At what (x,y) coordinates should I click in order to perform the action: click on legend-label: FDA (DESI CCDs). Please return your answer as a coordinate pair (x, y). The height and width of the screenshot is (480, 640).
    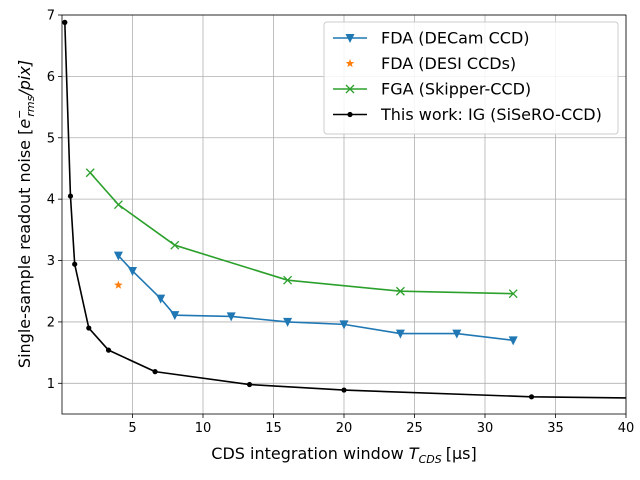
    Looking at the image, I should click on (448, 63).